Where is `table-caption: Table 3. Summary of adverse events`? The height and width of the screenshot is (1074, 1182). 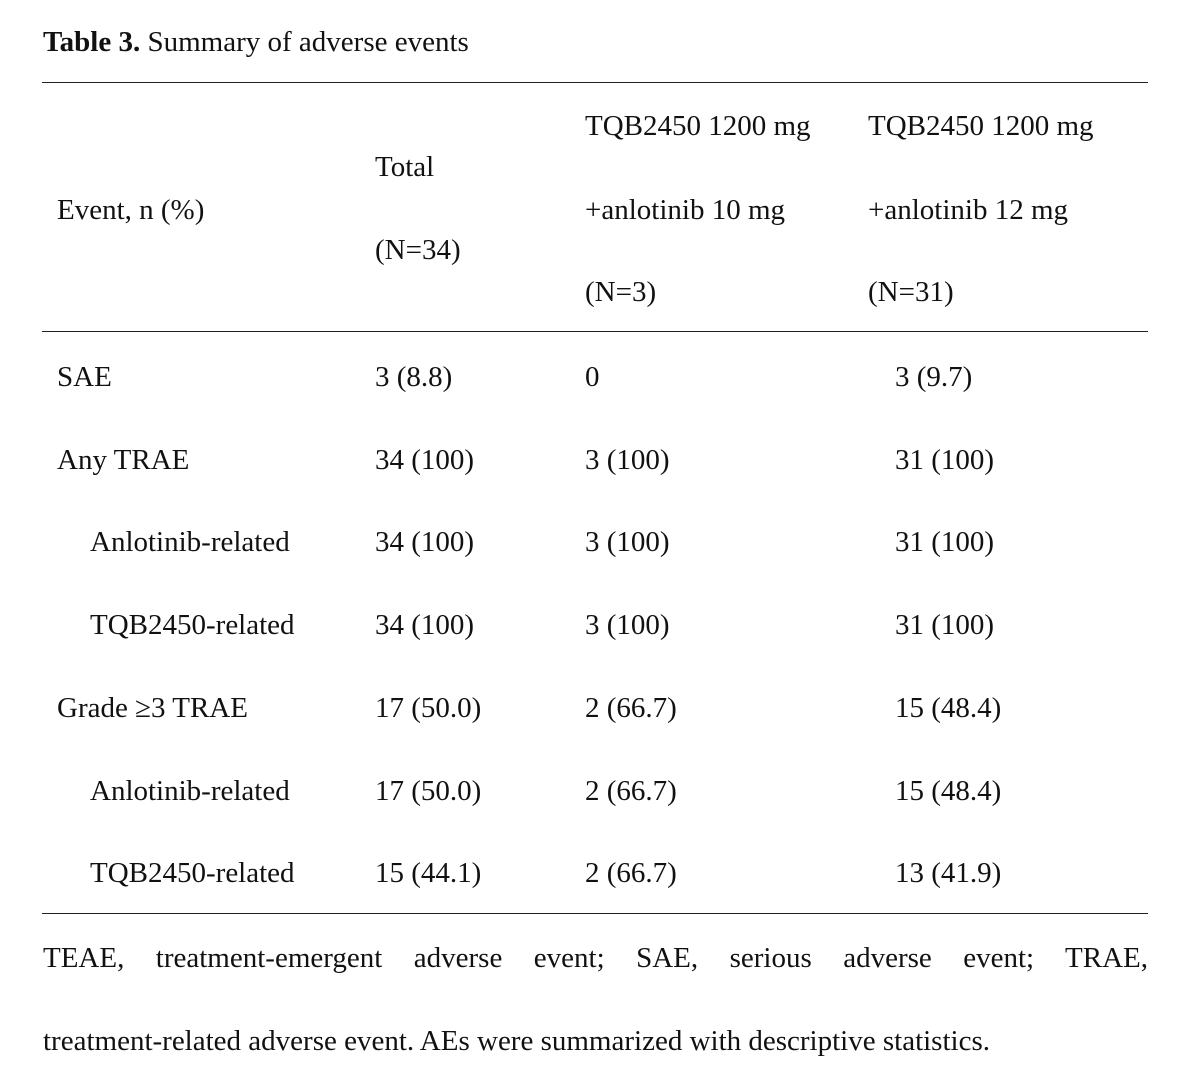
table-caption: Table 3. Summary of adverse events is located at coordinates (256, 42).